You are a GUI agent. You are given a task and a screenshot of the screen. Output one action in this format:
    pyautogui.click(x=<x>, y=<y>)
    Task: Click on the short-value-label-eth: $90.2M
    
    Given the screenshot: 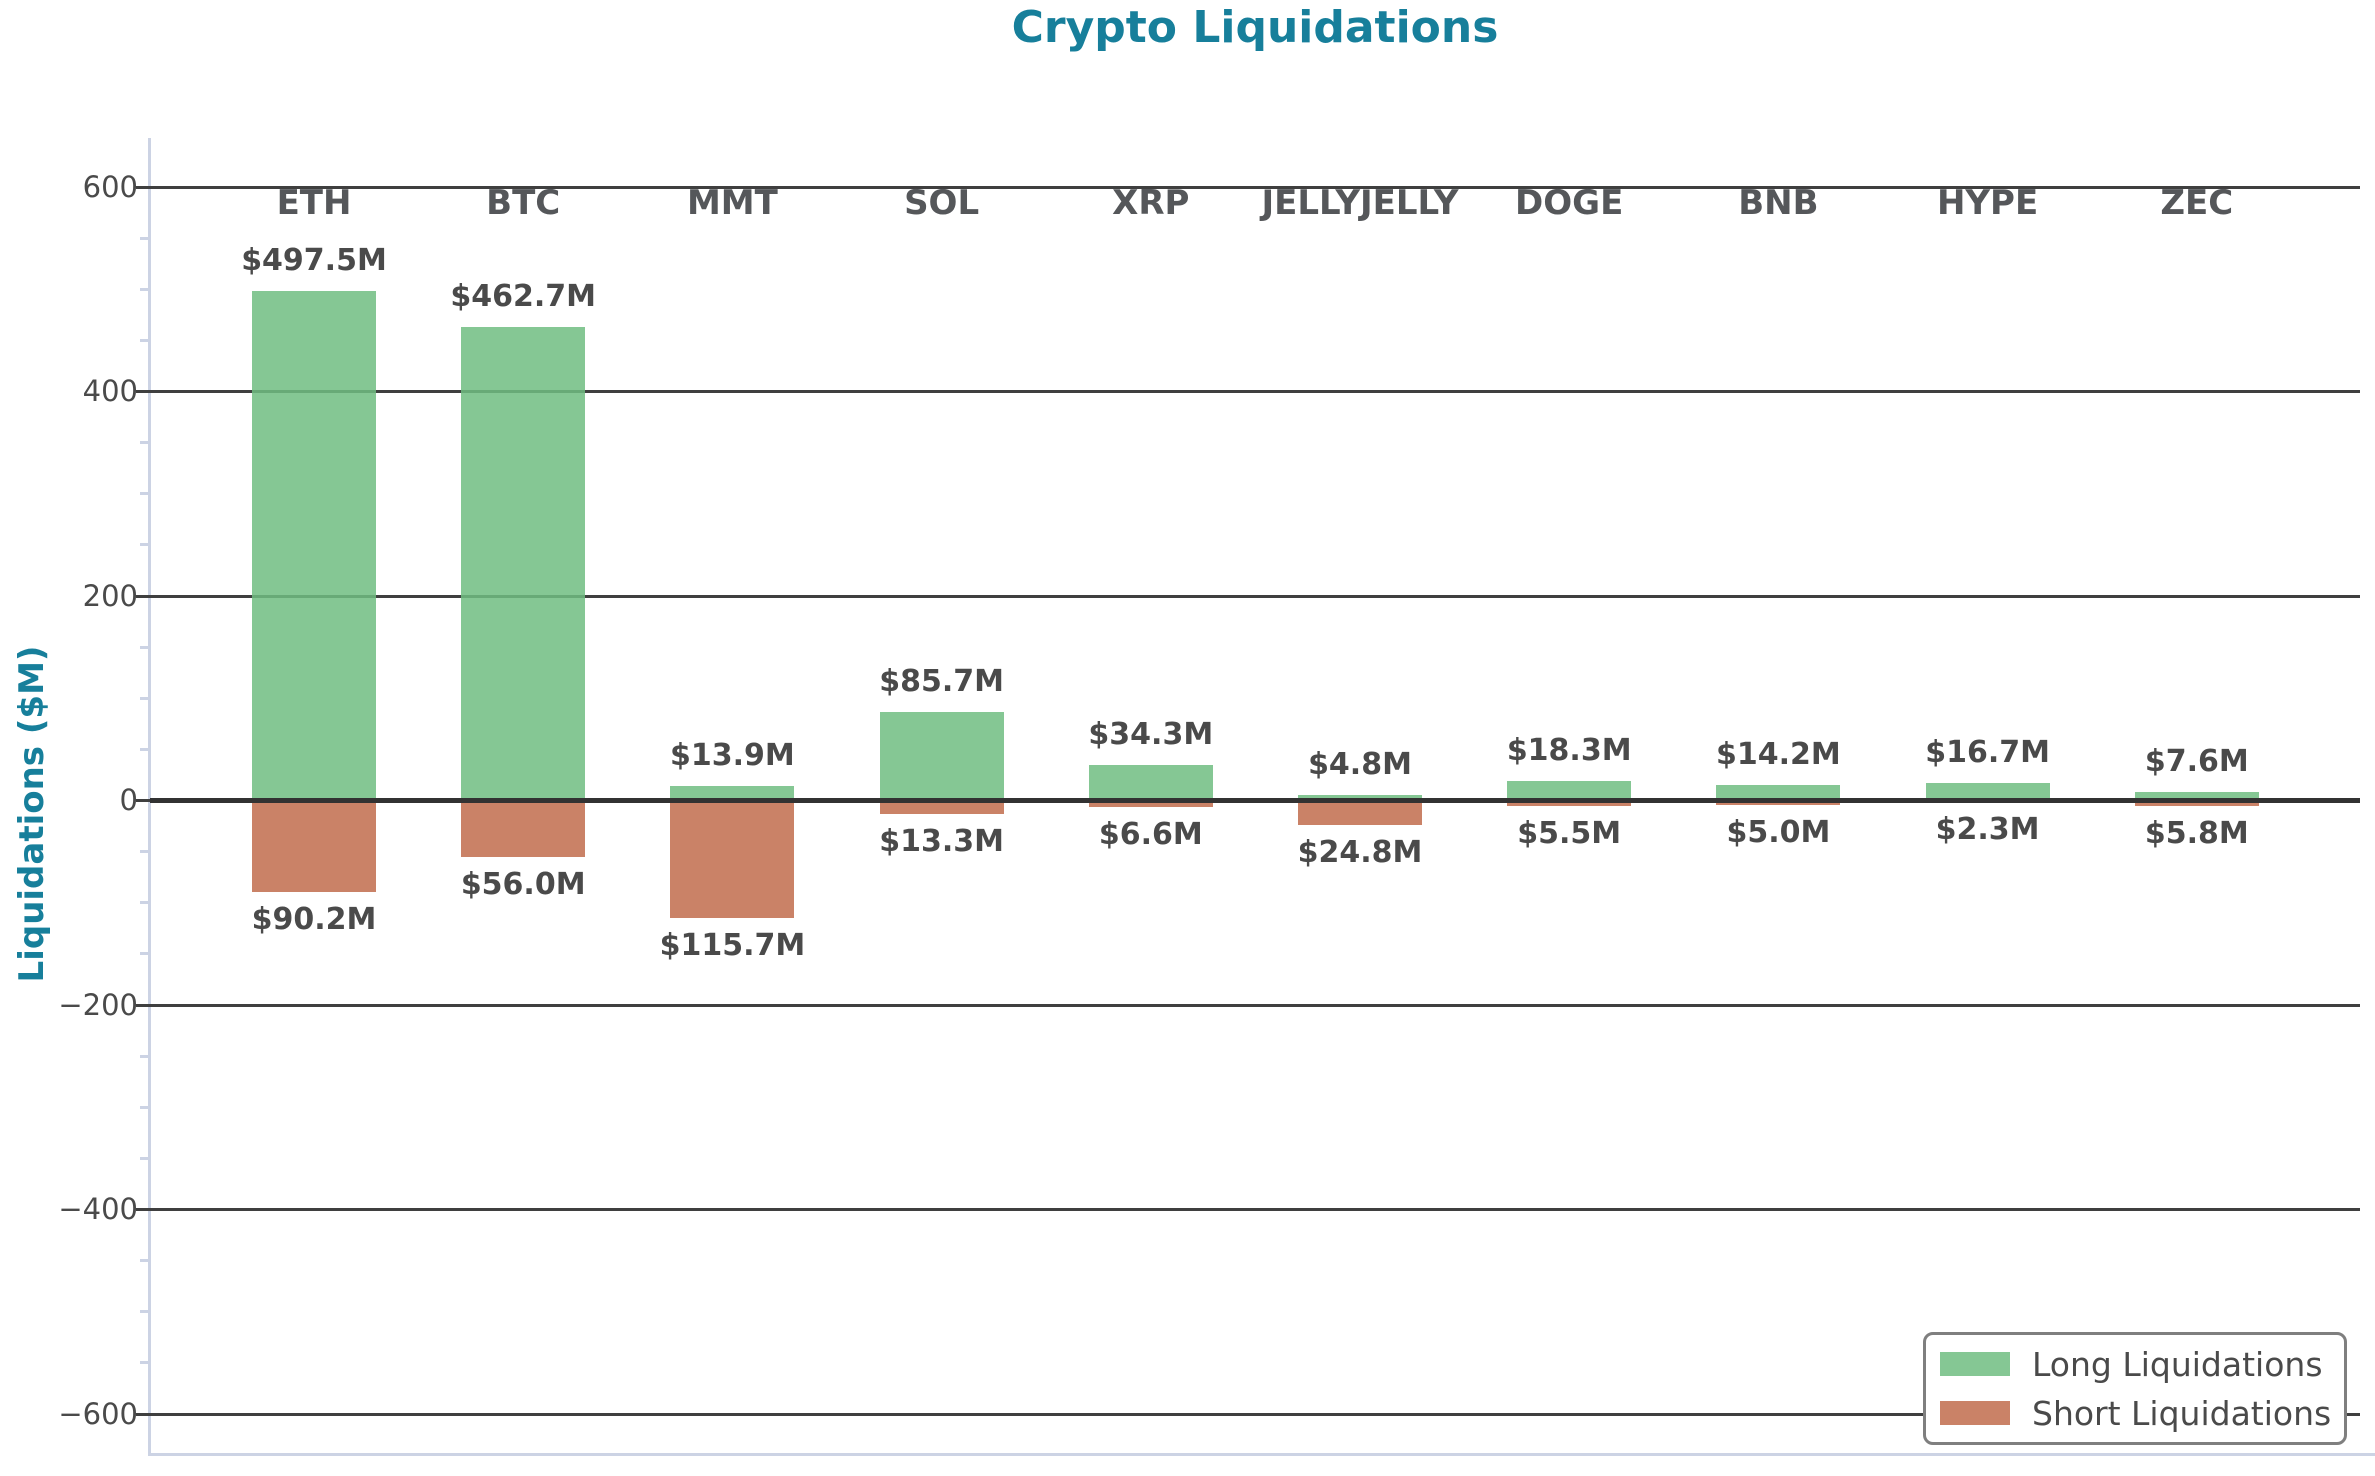 What is the action you would take?
    pyautogui.click(x=314, y=920)
    